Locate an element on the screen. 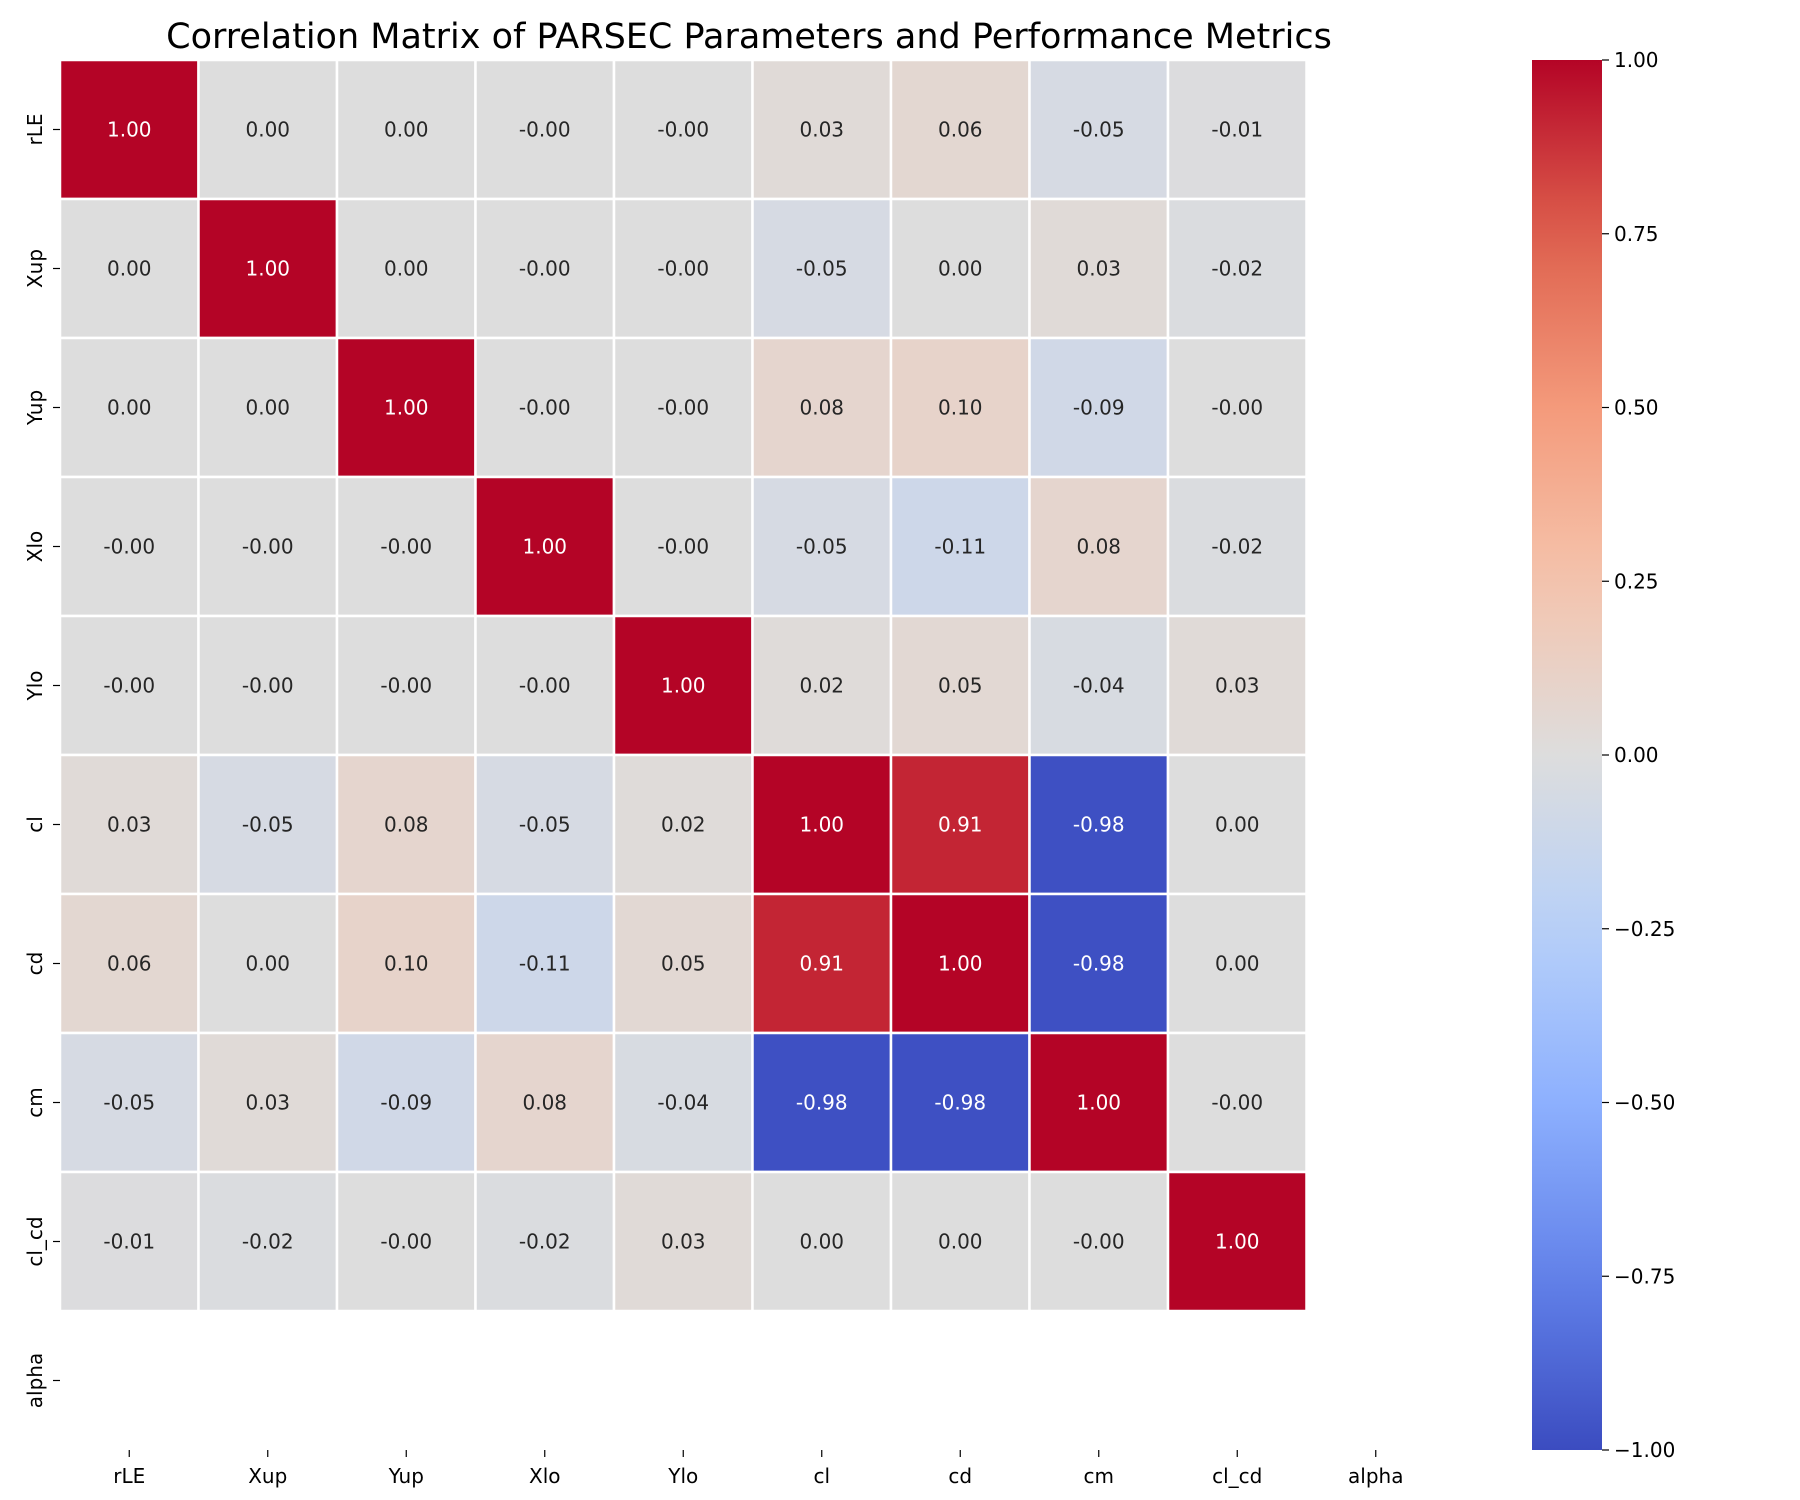  heatmap-cell-cl-rLE is located at coordinates (129, 824).